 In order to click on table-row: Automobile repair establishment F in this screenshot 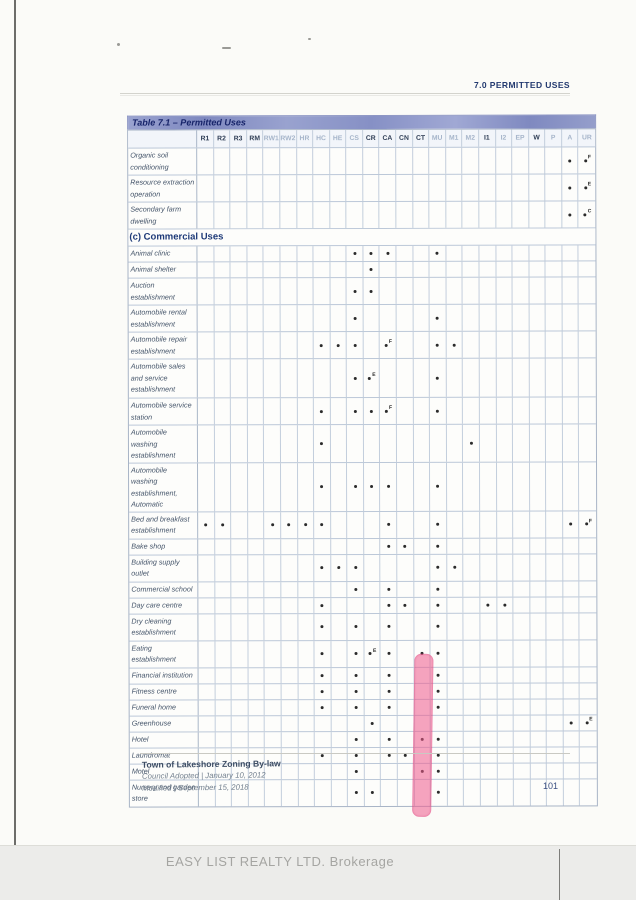, I will do `click(362, 345)`.